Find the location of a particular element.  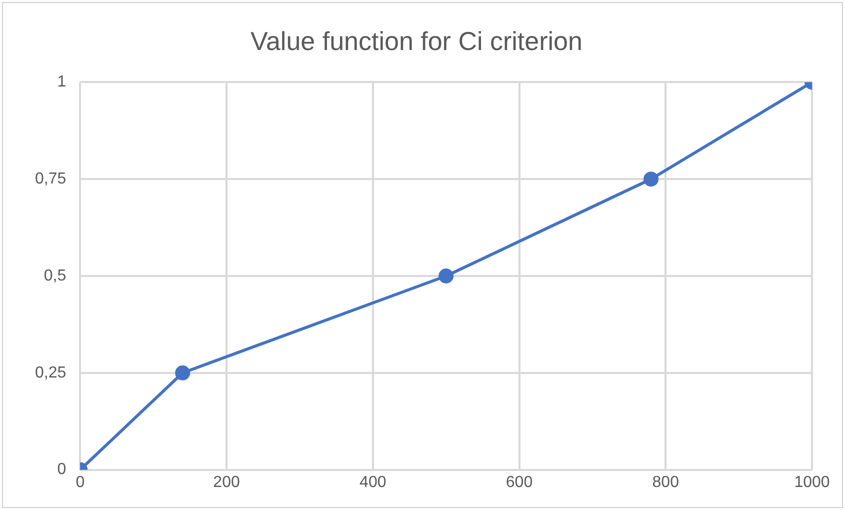

x-tick-label: 600 is located at coordinates (519, 482).